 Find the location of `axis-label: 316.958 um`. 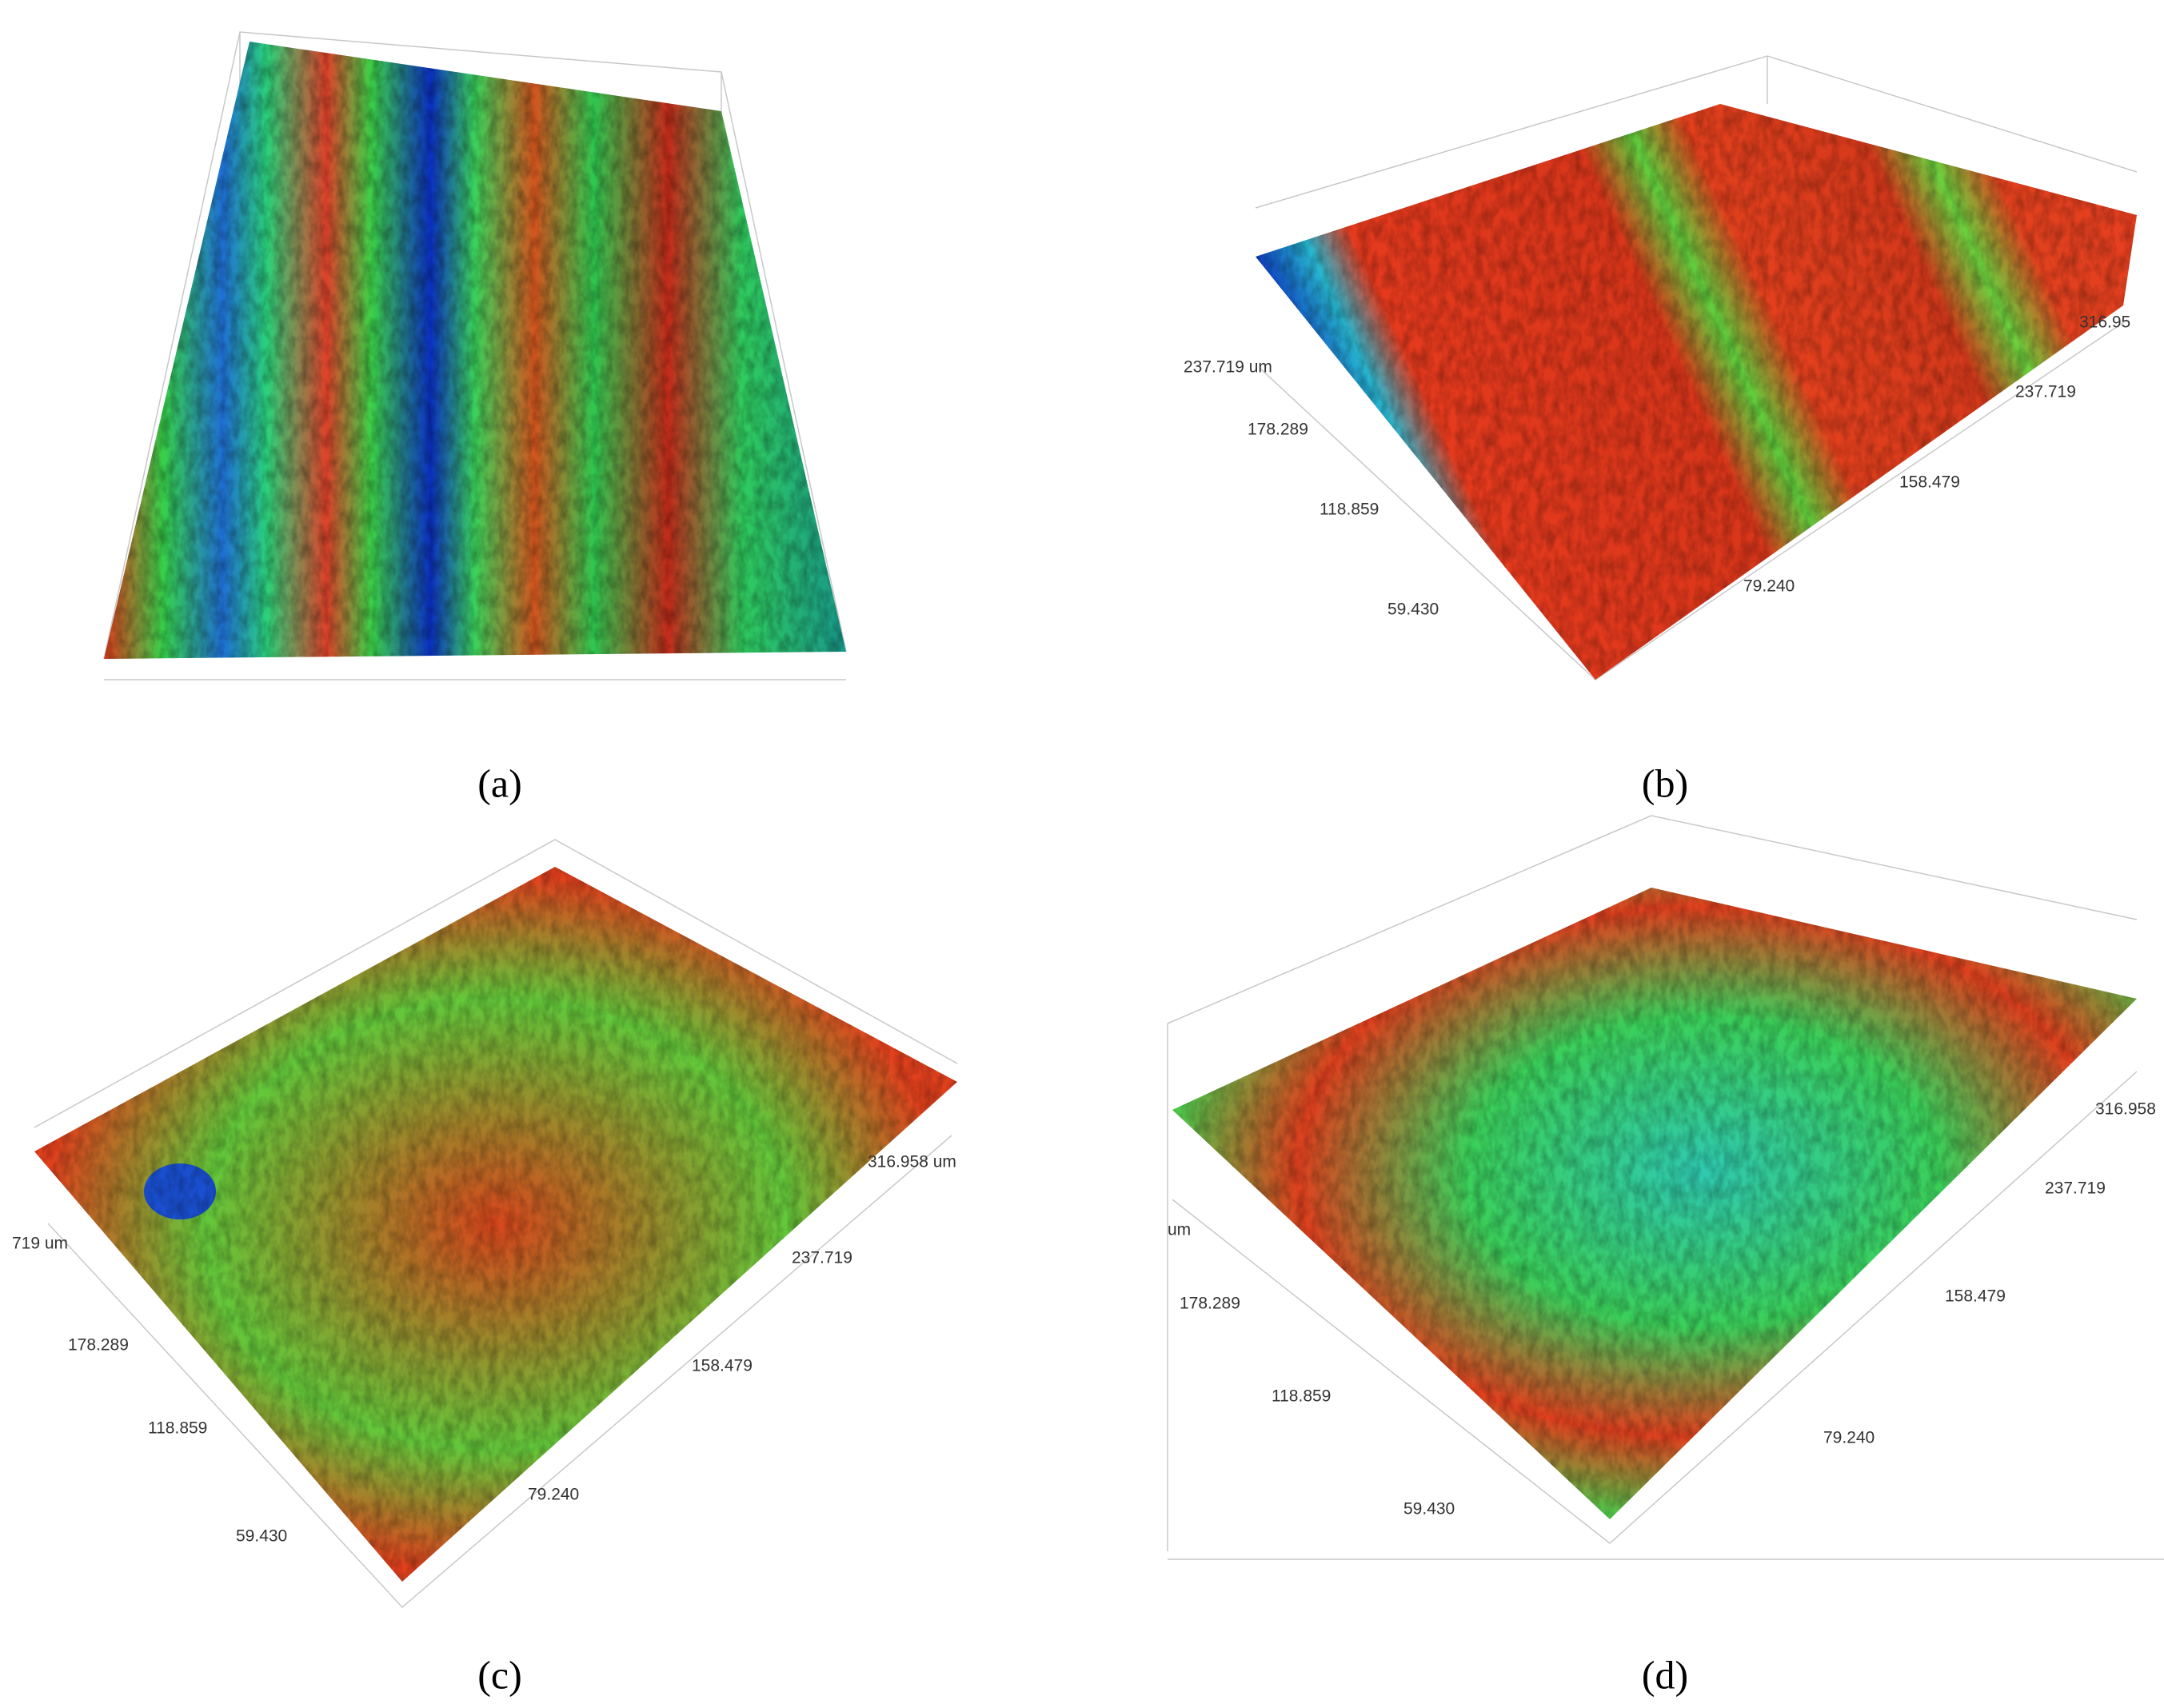

axis-label: 316.958 um is located at coordinates (912, 1162).